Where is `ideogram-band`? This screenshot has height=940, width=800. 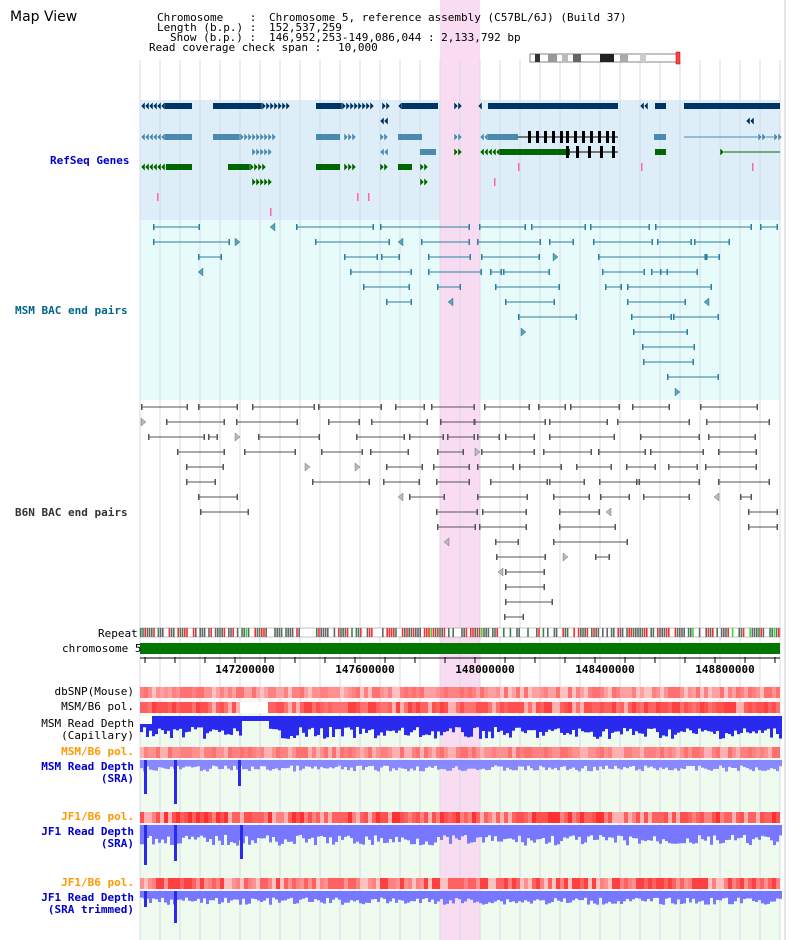
ideogram-band is located at coordinates (624, 58).